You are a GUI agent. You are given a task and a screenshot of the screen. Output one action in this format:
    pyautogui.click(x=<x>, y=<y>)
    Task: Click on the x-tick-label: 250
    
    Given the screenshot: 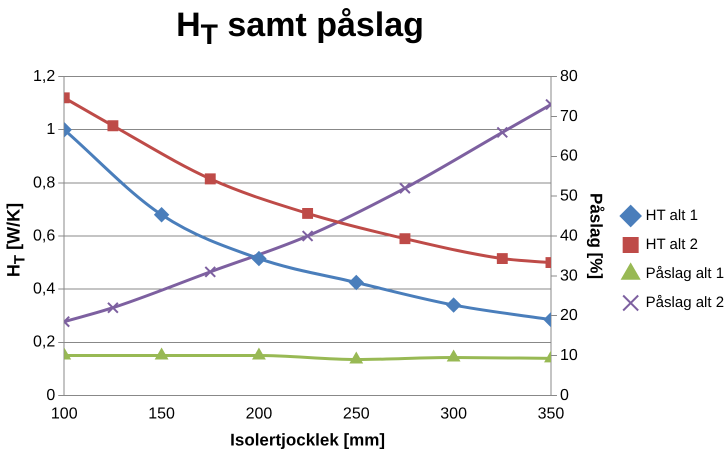 What is the action you would take?
    pyautogui.click(x=356, y=413)
    